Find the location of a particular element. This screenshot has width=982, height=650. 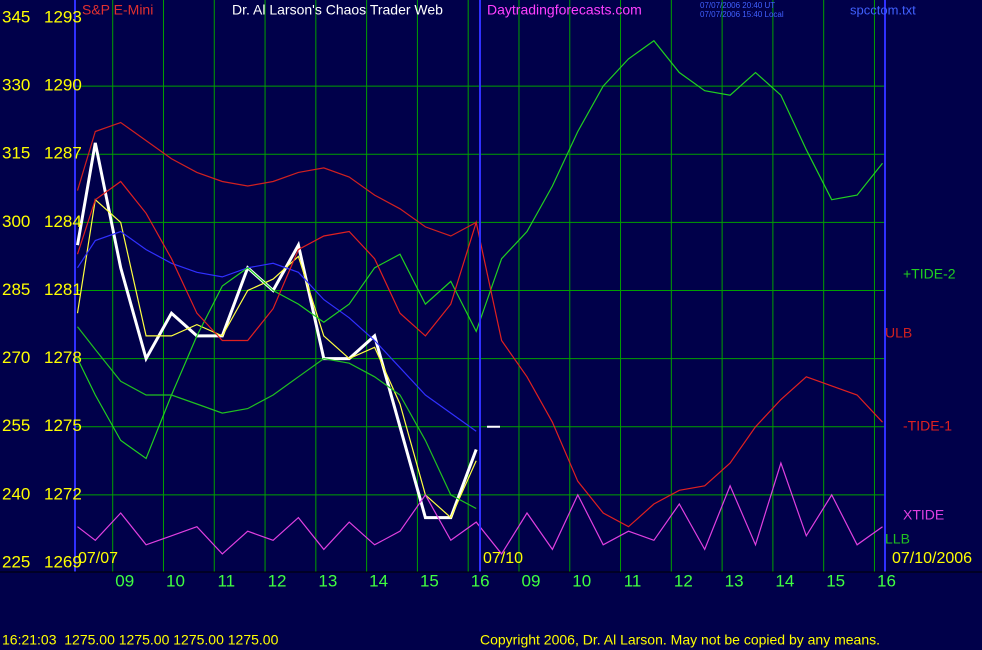

y2-tick-label: 1287 is located at coordinates (63, 153).